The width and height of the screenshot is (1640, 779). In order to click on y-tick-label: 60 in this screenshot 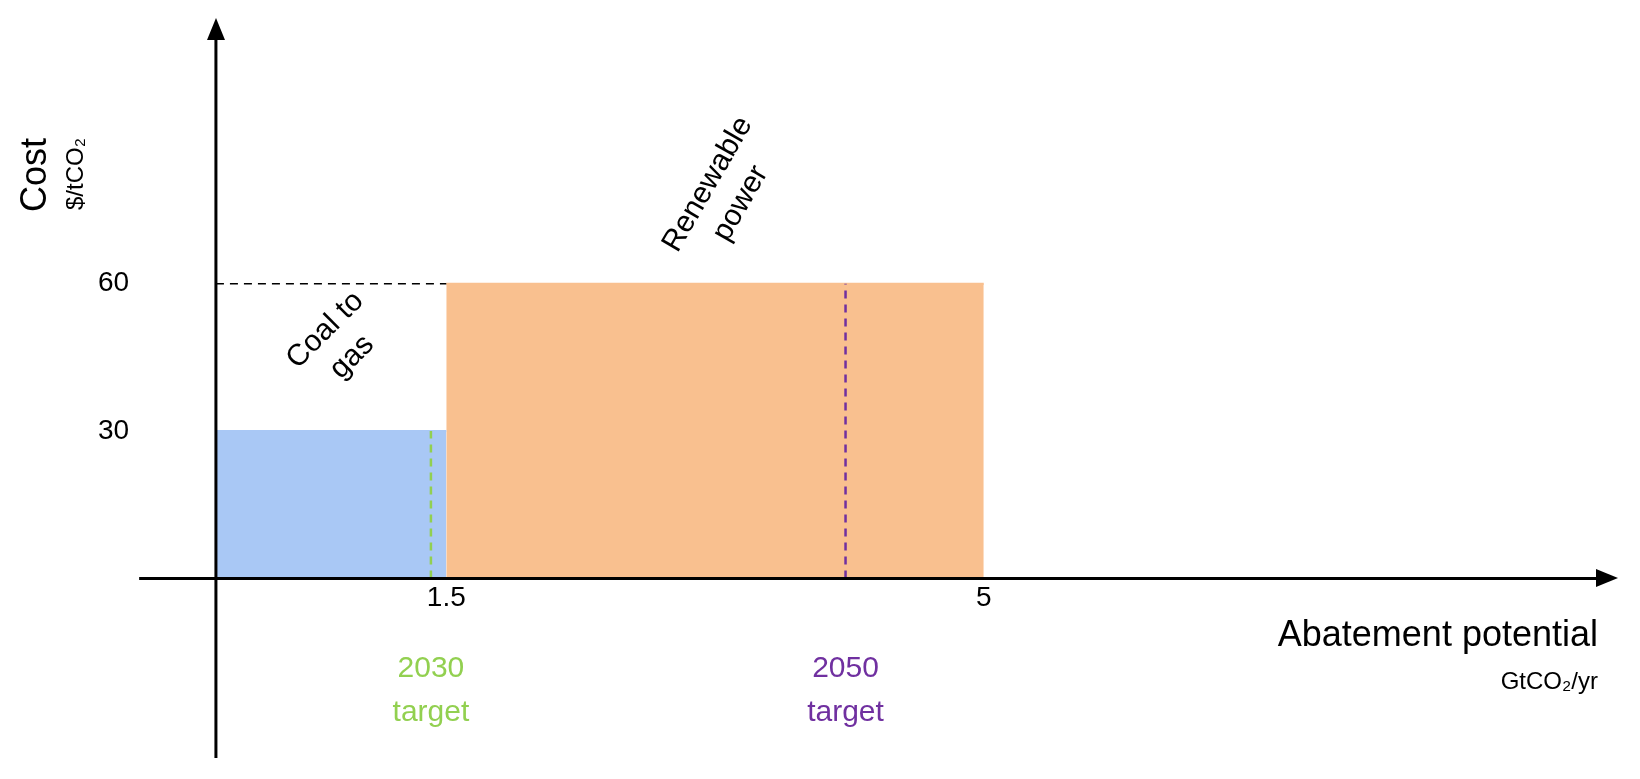, I will do `click(113, 282)`.